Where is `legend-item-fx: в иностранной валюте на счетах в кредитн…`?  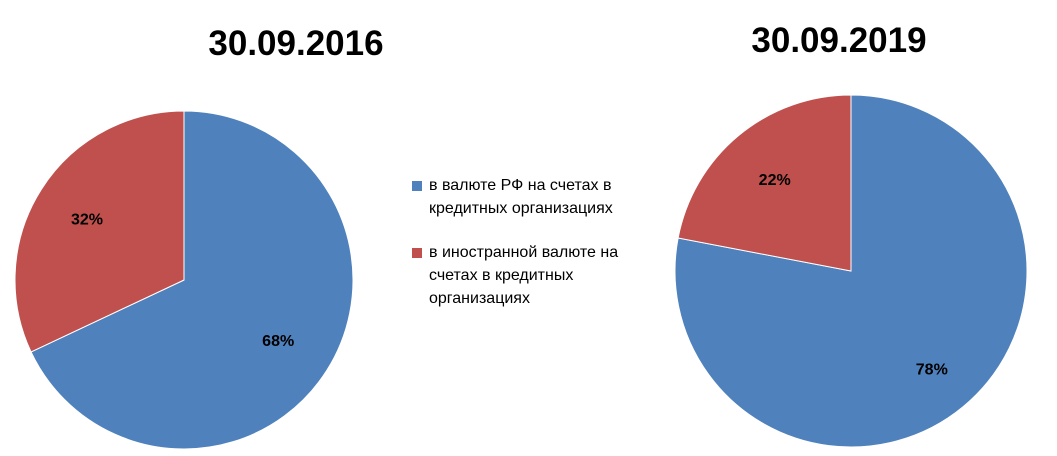 legend-item-fx: в иностранной валюте на счетах в кредитн… is located at coordinates (532, 275).